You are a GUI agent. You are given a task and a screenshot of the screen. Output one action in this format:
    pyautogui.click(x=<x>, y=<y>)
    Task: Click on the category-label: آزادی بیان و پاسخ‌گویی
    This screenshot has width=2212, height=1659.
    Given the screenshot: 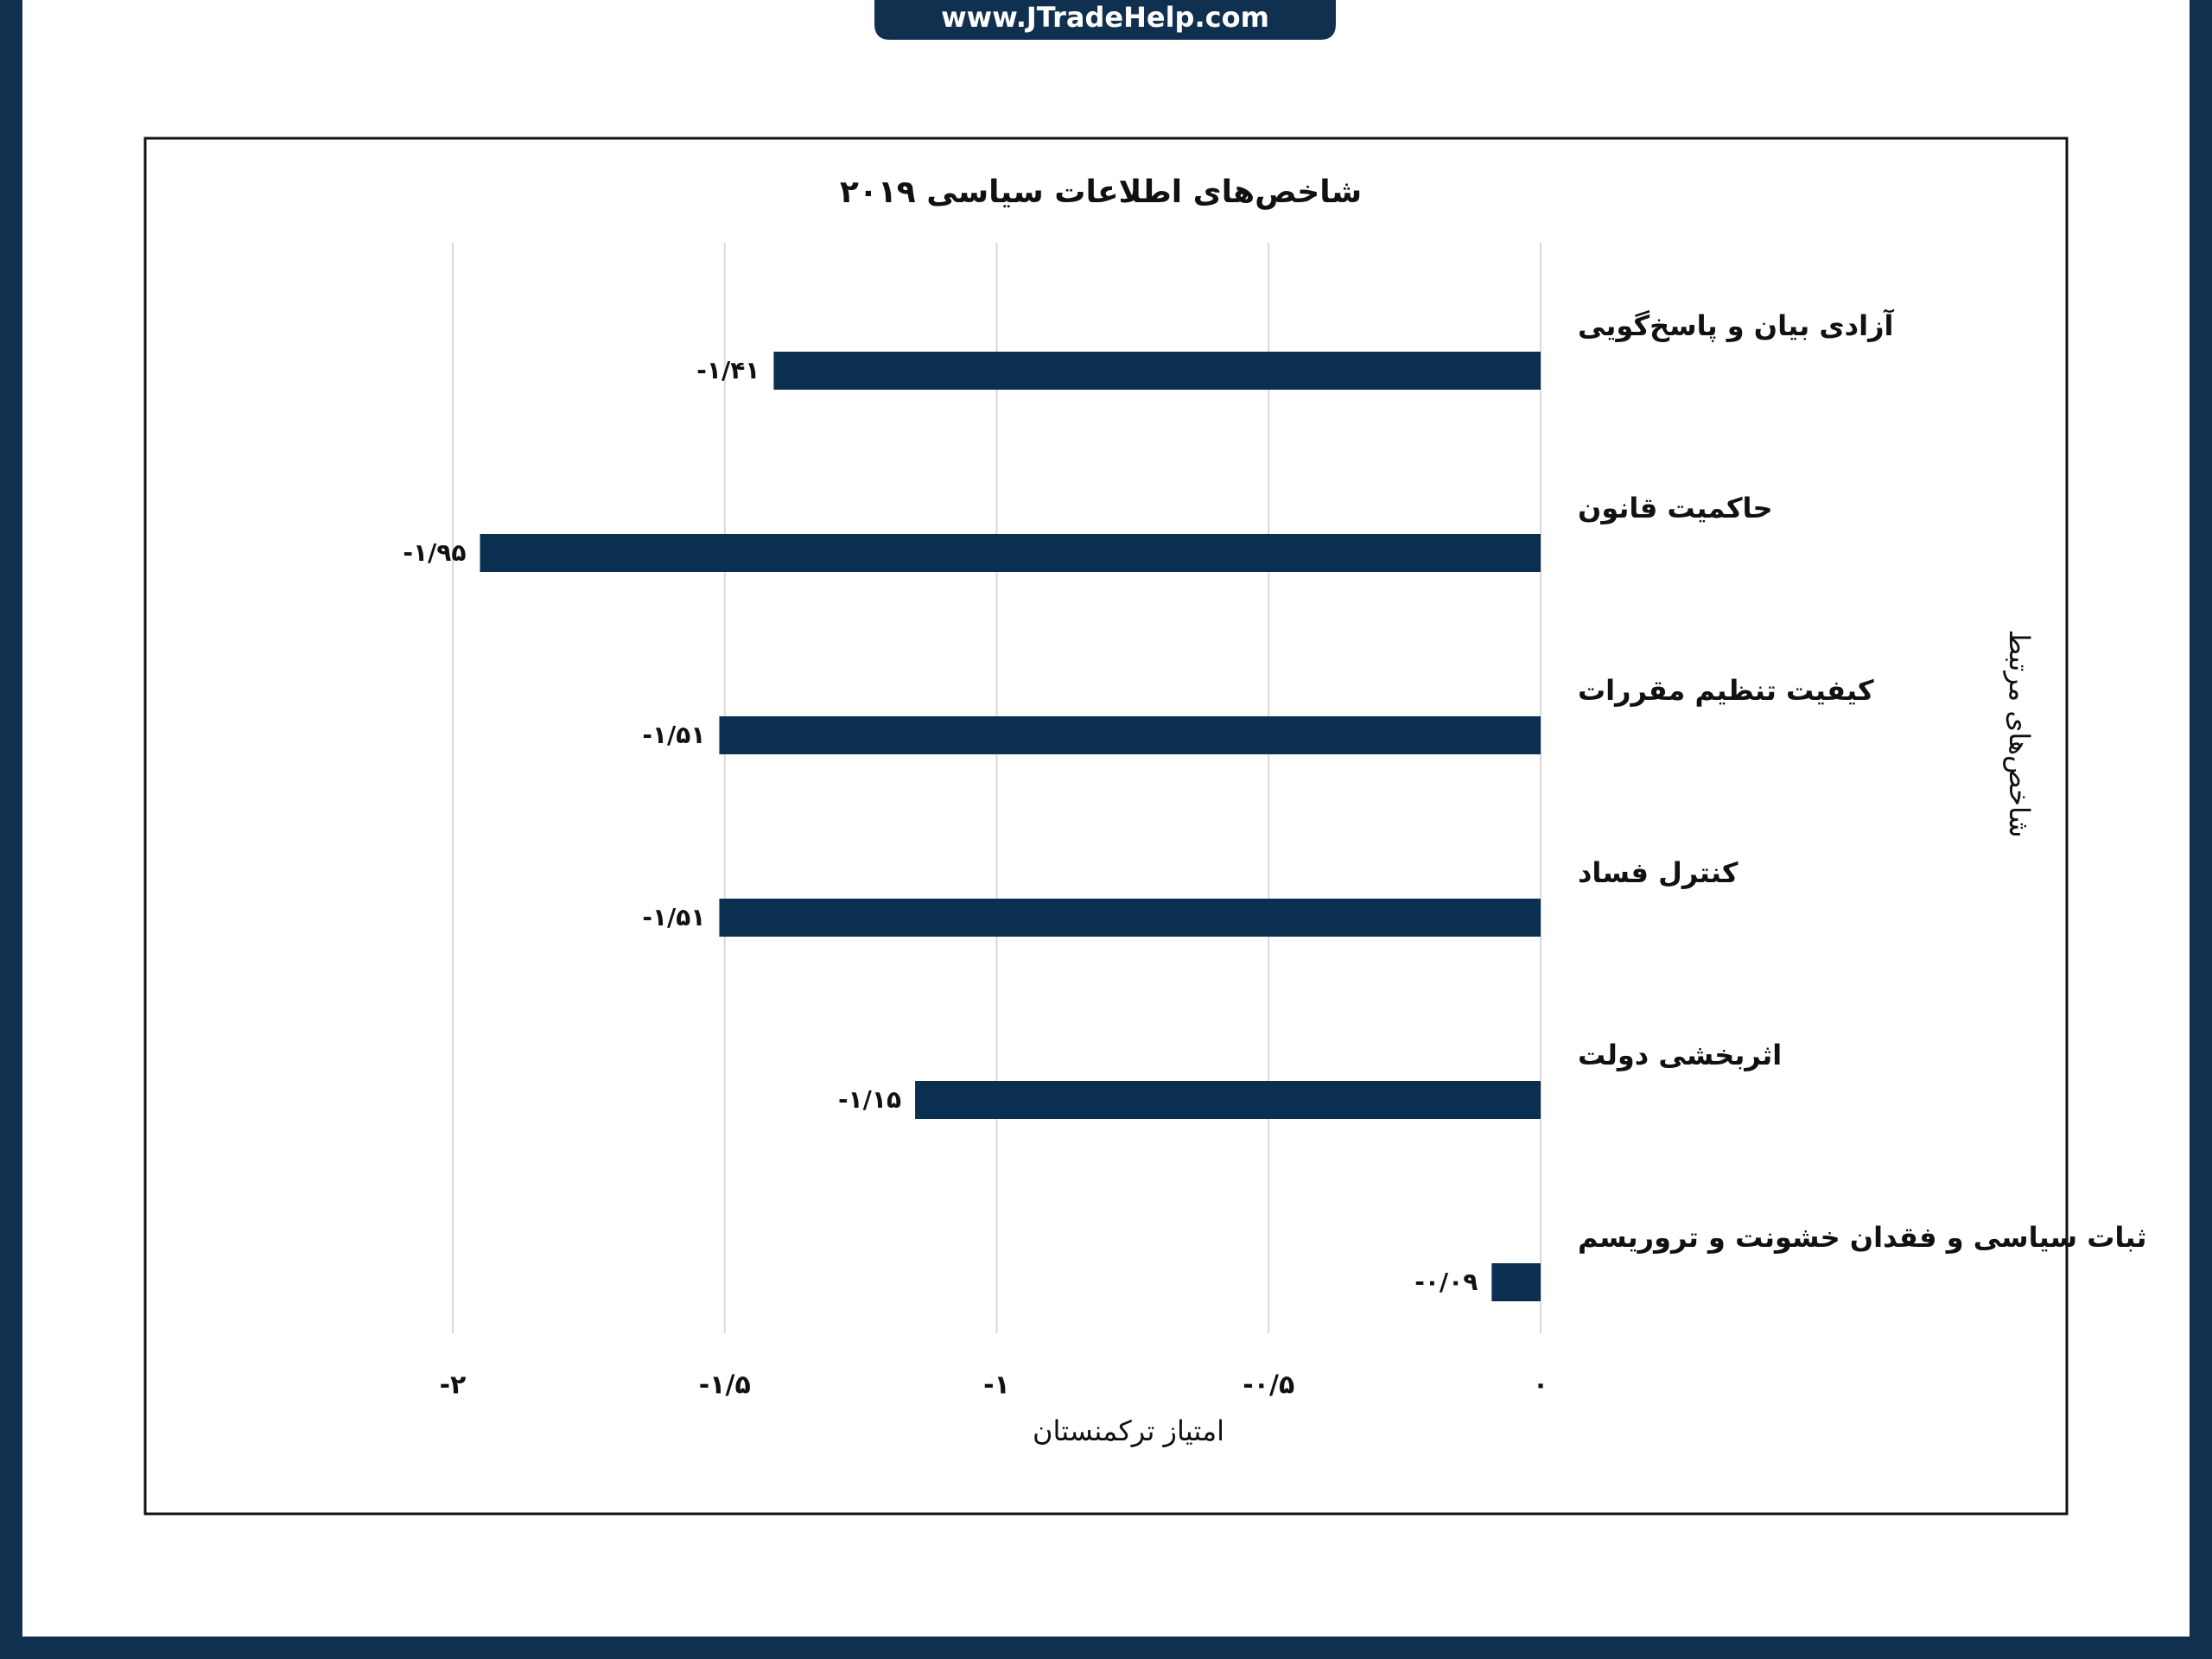 What is the action you would take?
    pyautogui.click(x=1736, y=325)
    